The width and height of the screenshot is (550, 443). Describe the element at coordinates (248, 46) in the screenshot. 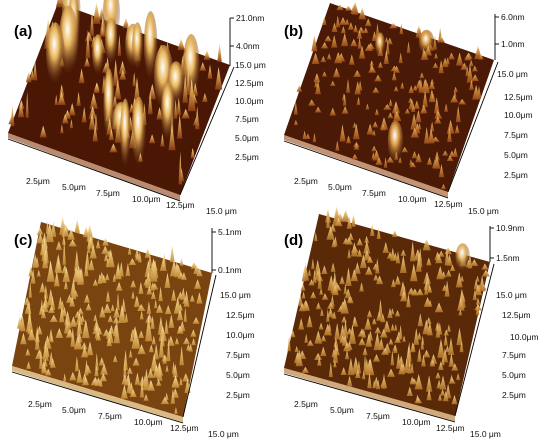

I see `z-tick-label: 4.0nm` at that location.